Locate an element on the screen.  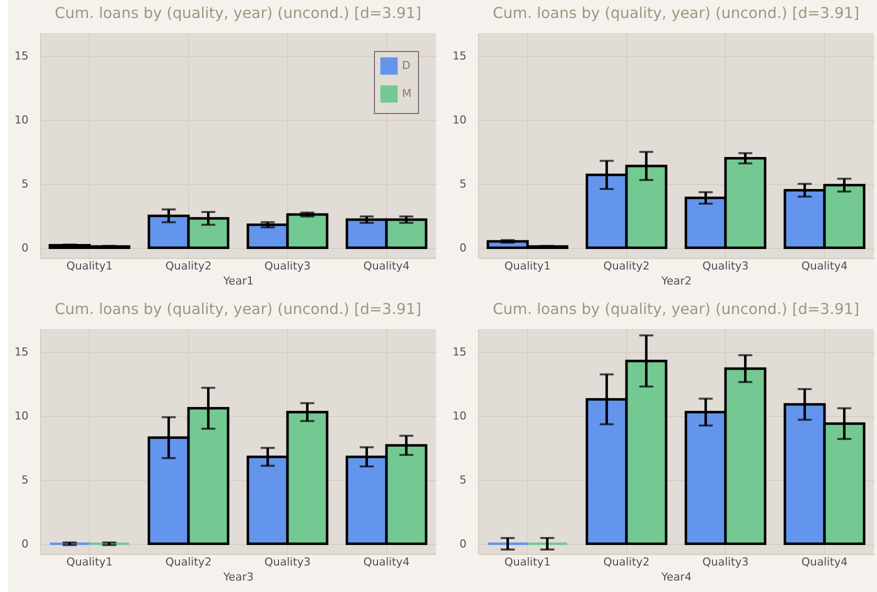
x-axis-title: Year1 is located at coordinates (238, 281).